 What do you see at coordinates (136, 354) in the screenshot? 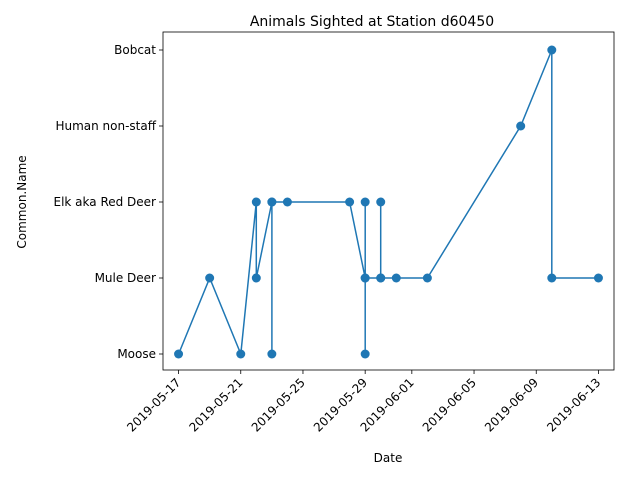
I see `y-tick-label: Moose` at bounding box center [136, 354].